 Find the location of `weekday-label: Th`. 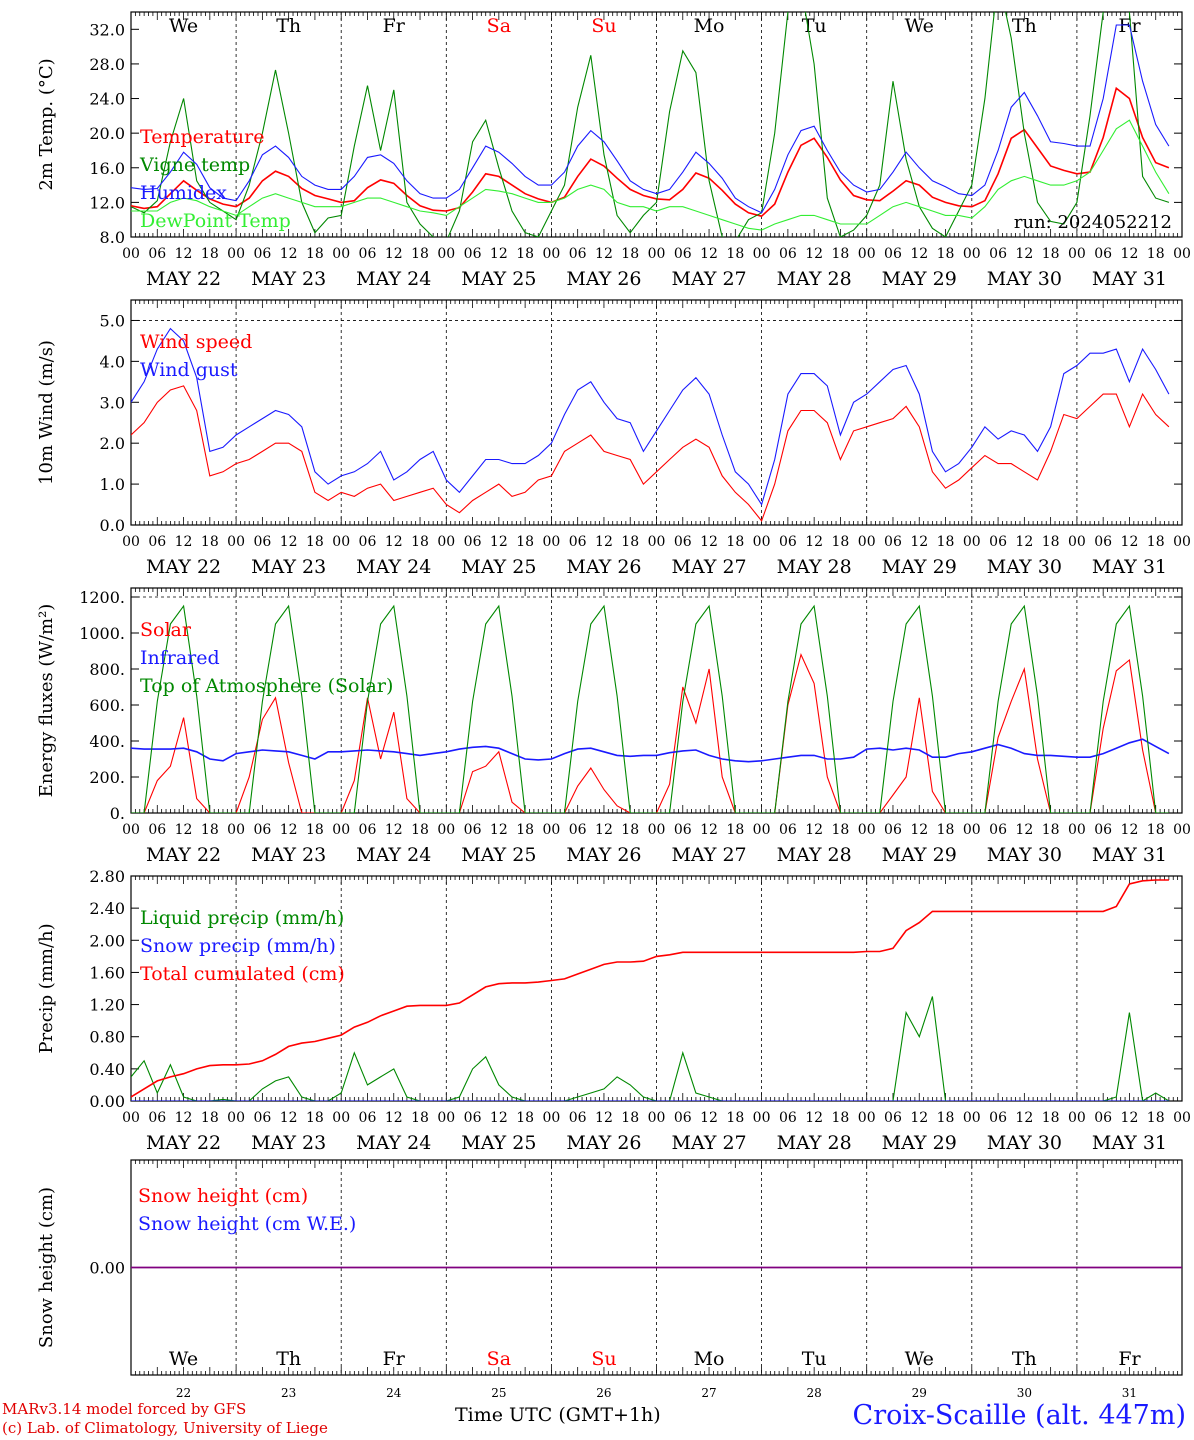

weekday-label: Th is located at coordinates (1024, 26).